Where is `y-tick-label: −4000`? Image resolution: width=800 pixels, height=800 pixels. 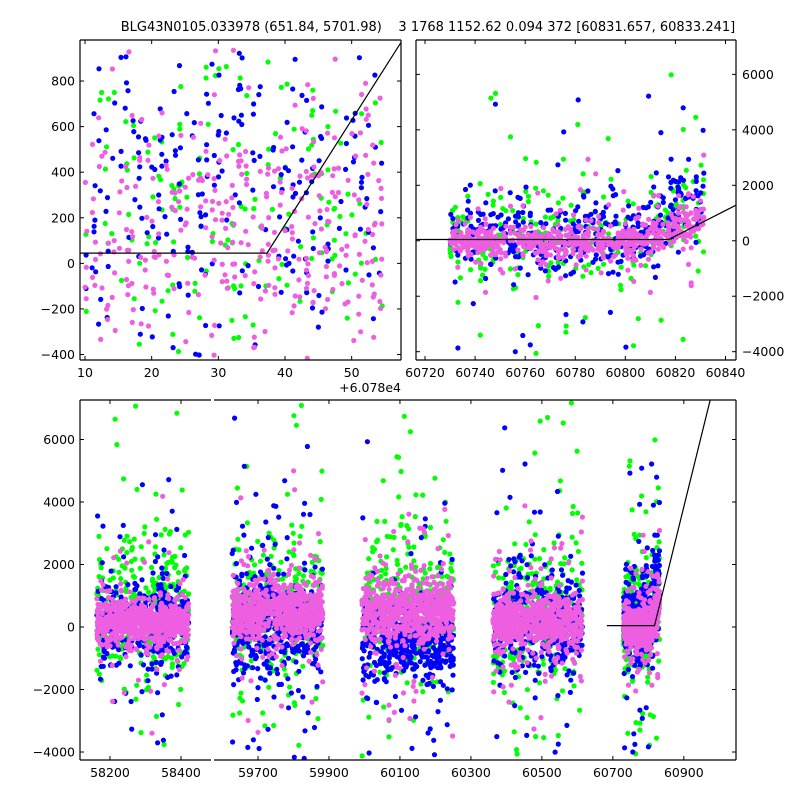 y-tick-label: −4000 is located at coordinates (763, 351).